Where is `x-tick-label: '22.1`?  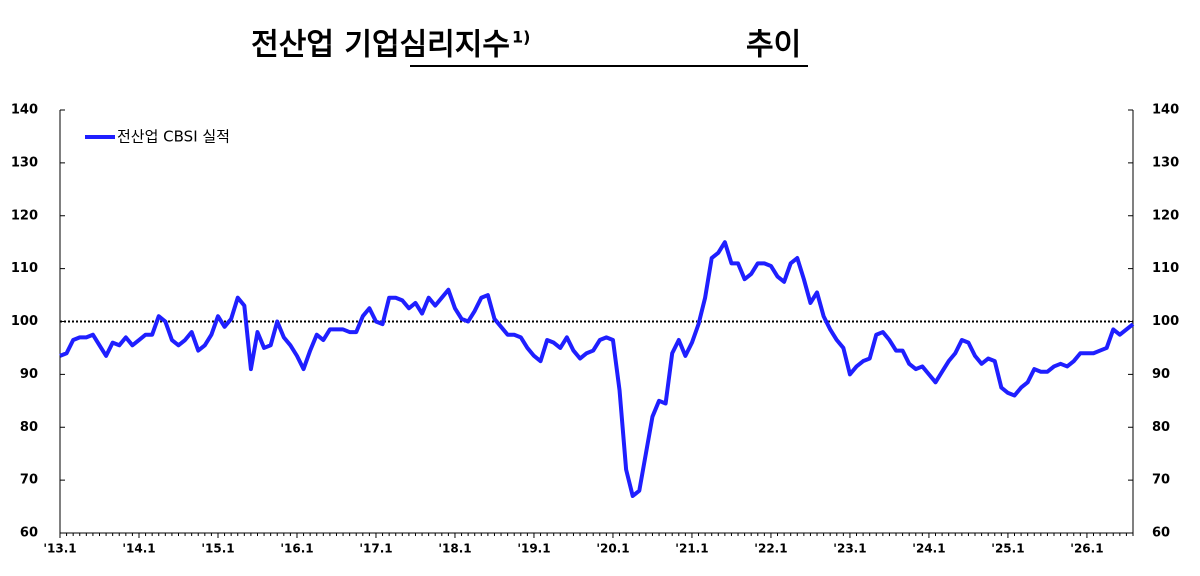 x-tick-label: '22.1 is located at coordinates (770, 549).